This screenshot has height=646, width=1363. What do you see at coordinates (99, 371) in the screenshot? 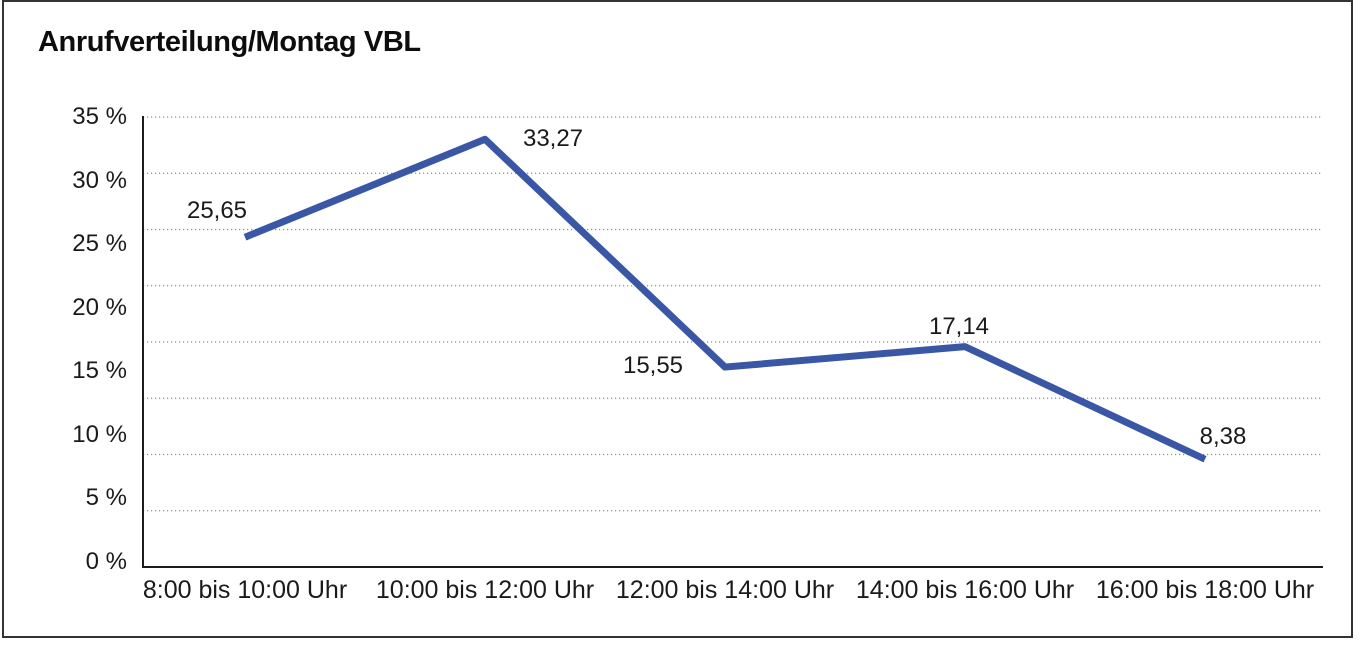
I see `y-tick-label: 15 %` at bounding box center [99, 371].